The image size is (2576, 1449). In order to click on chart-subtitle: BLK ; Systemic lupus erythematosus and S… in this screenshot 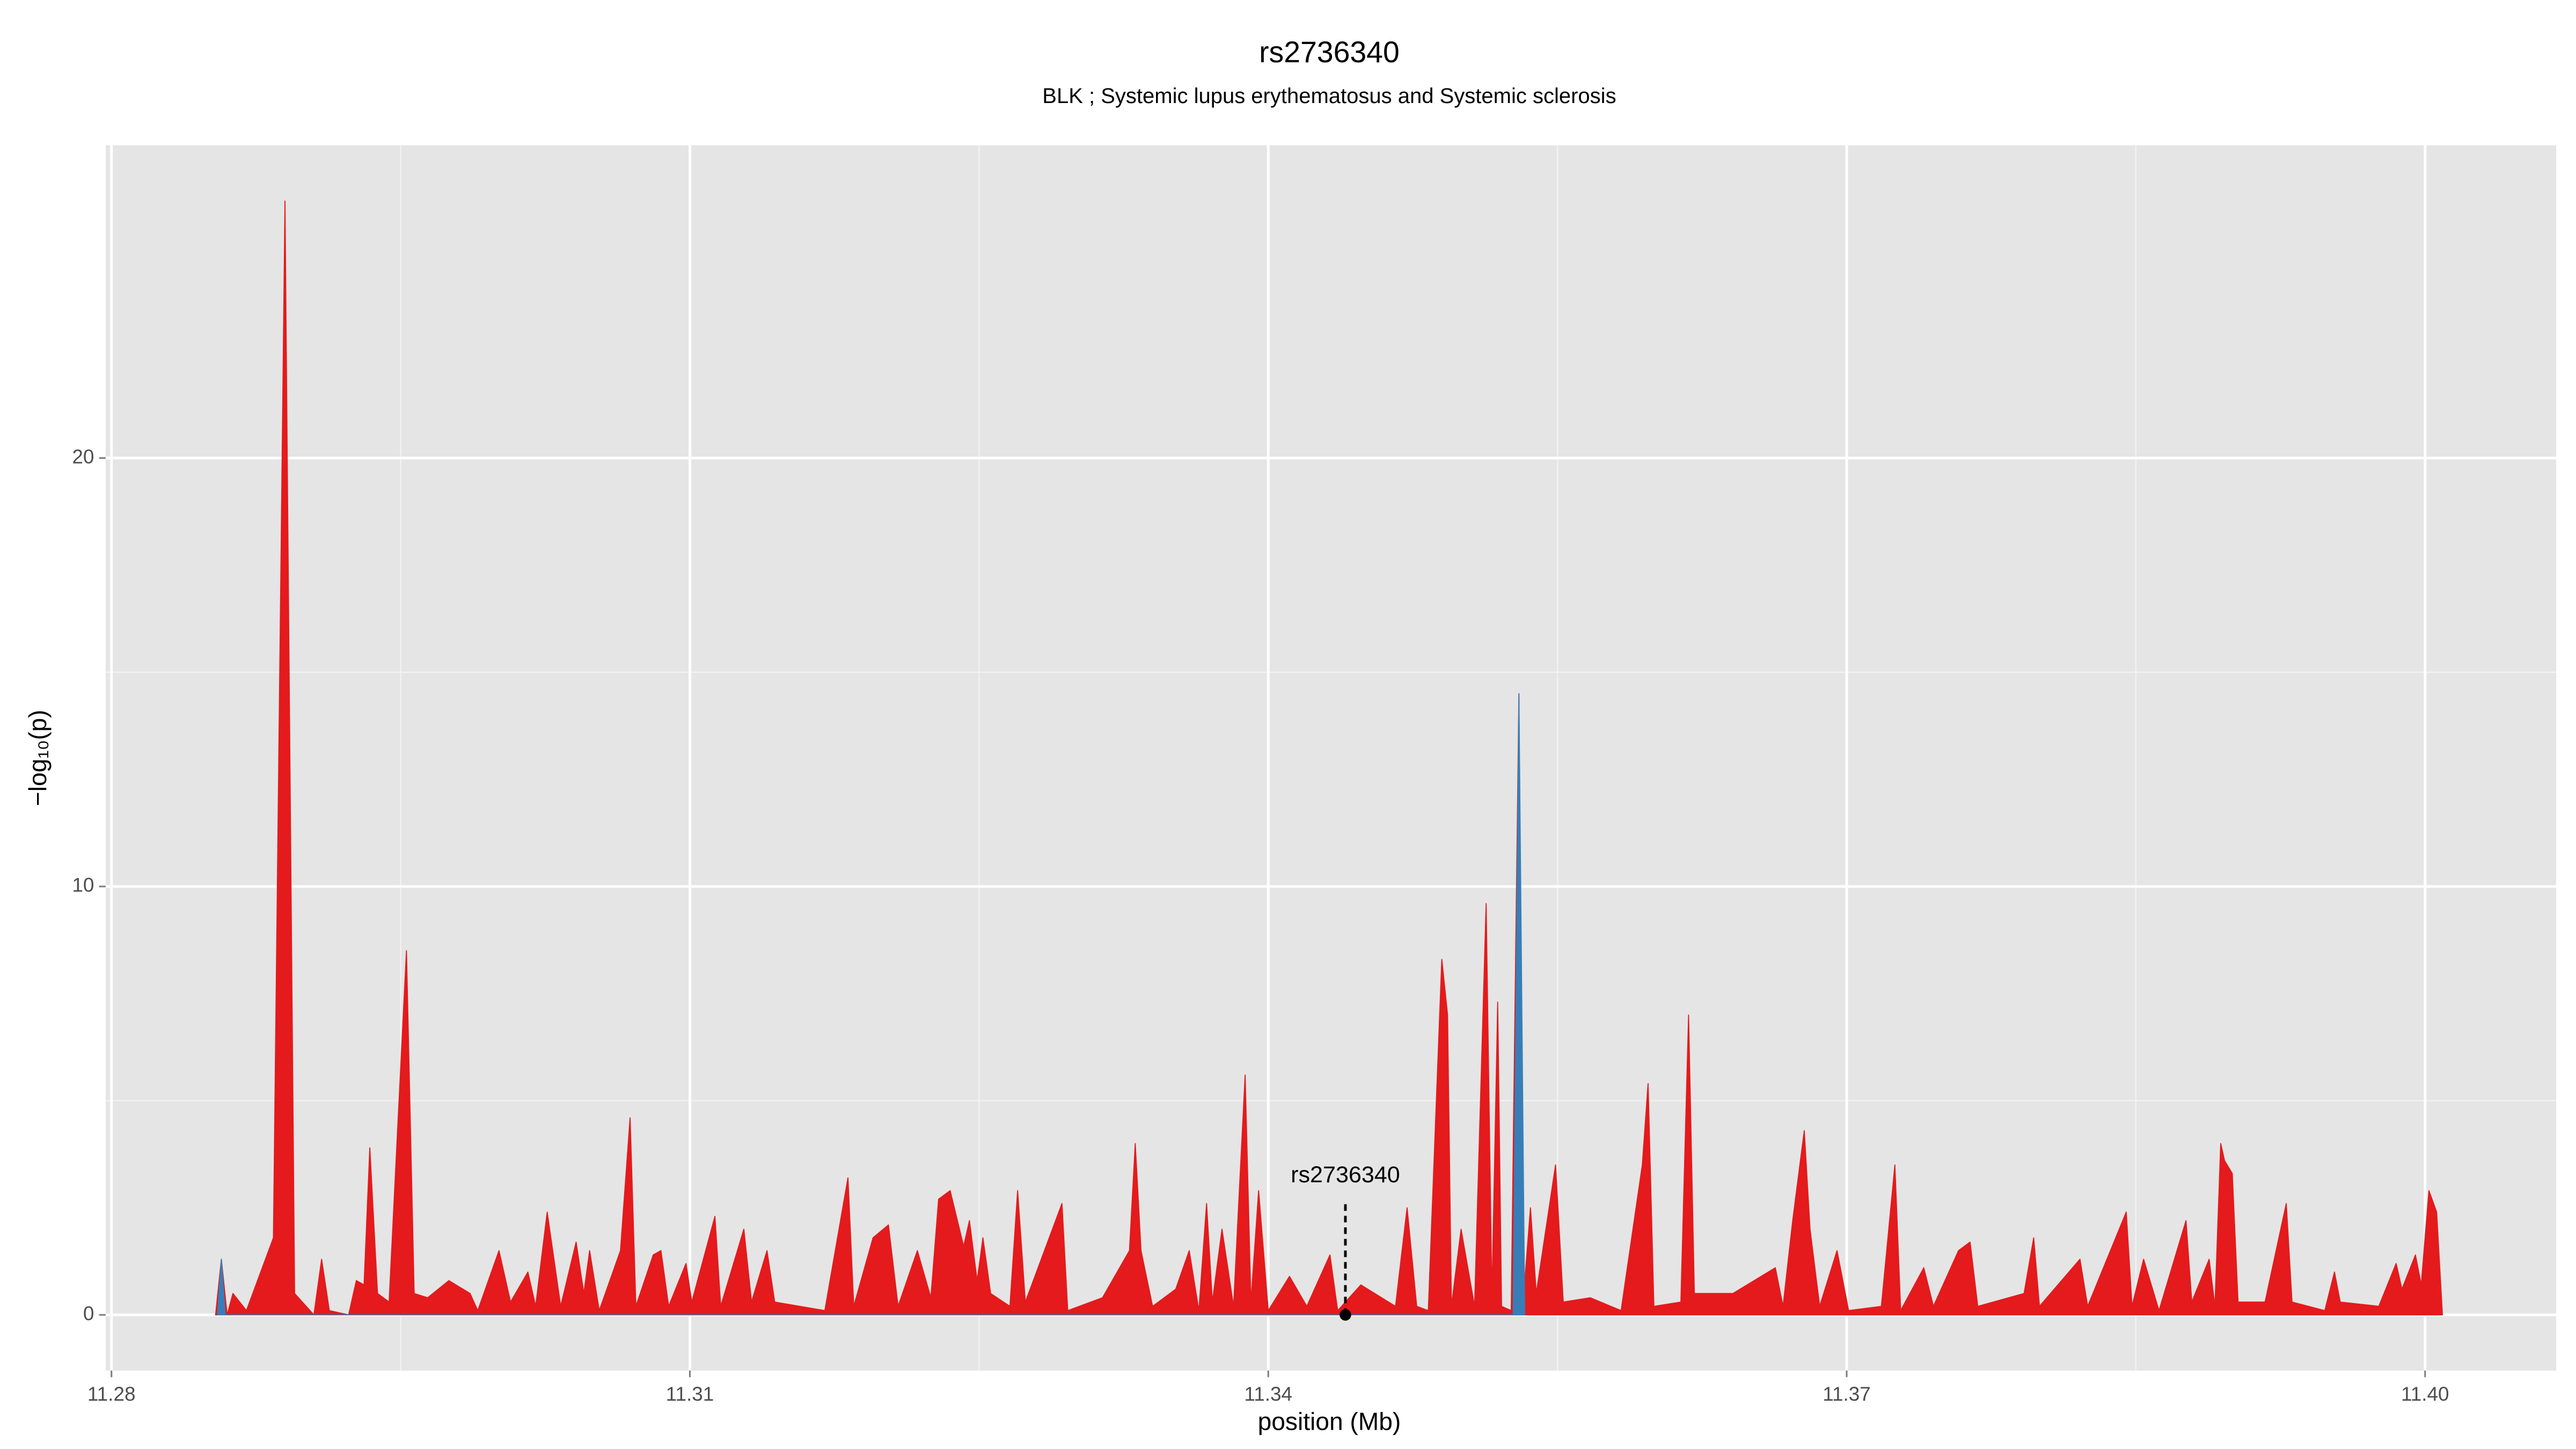, I will do `click(1329, 96)`.